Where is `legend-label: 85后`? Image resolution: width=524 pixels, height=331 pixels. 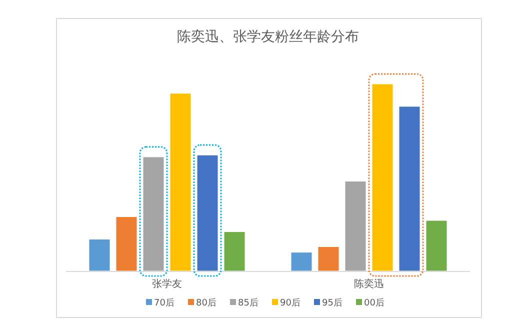 legend-label: 85后 is located at coordinates (248, 303).